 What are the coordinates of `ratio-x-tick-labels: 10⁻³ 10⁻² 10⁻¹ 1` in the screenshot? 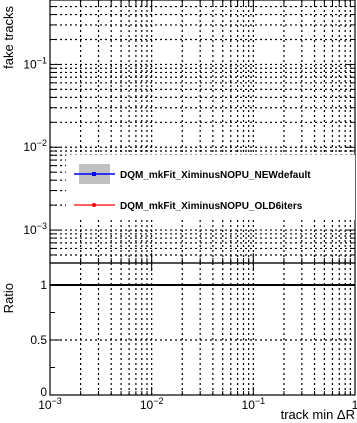 It's located at (197, 404).